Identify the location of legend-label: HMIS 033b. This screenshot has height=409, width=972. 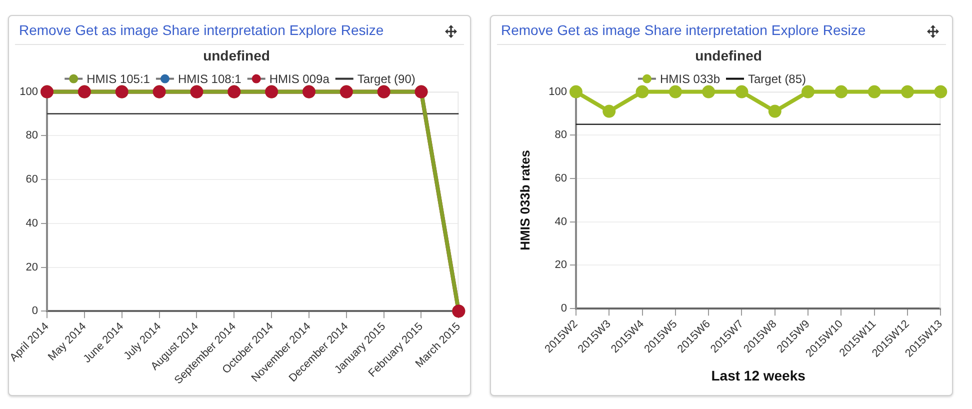
(690, 79).